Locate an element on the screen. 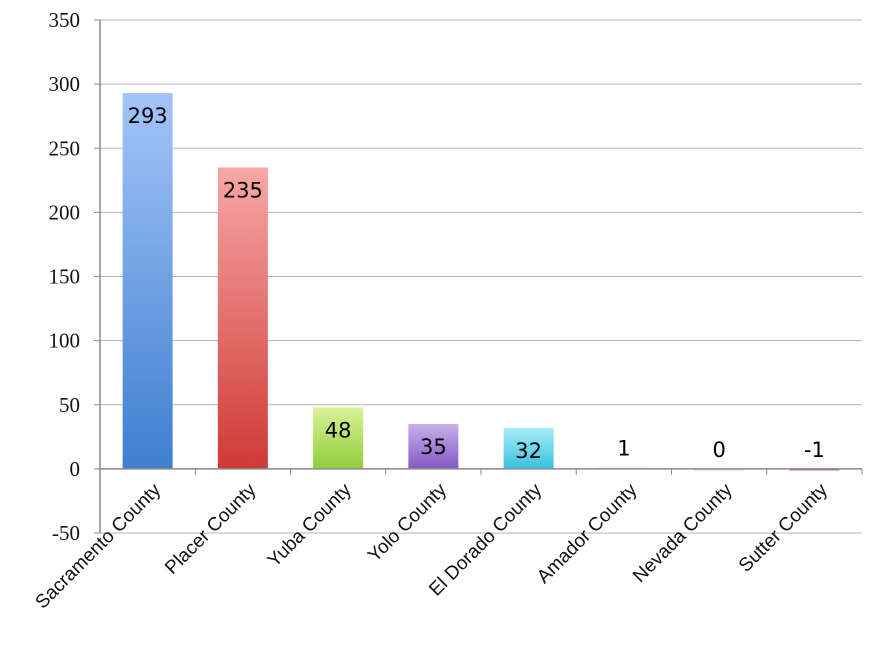  y-tick-label: 250 is located at coordinates (65, 148).